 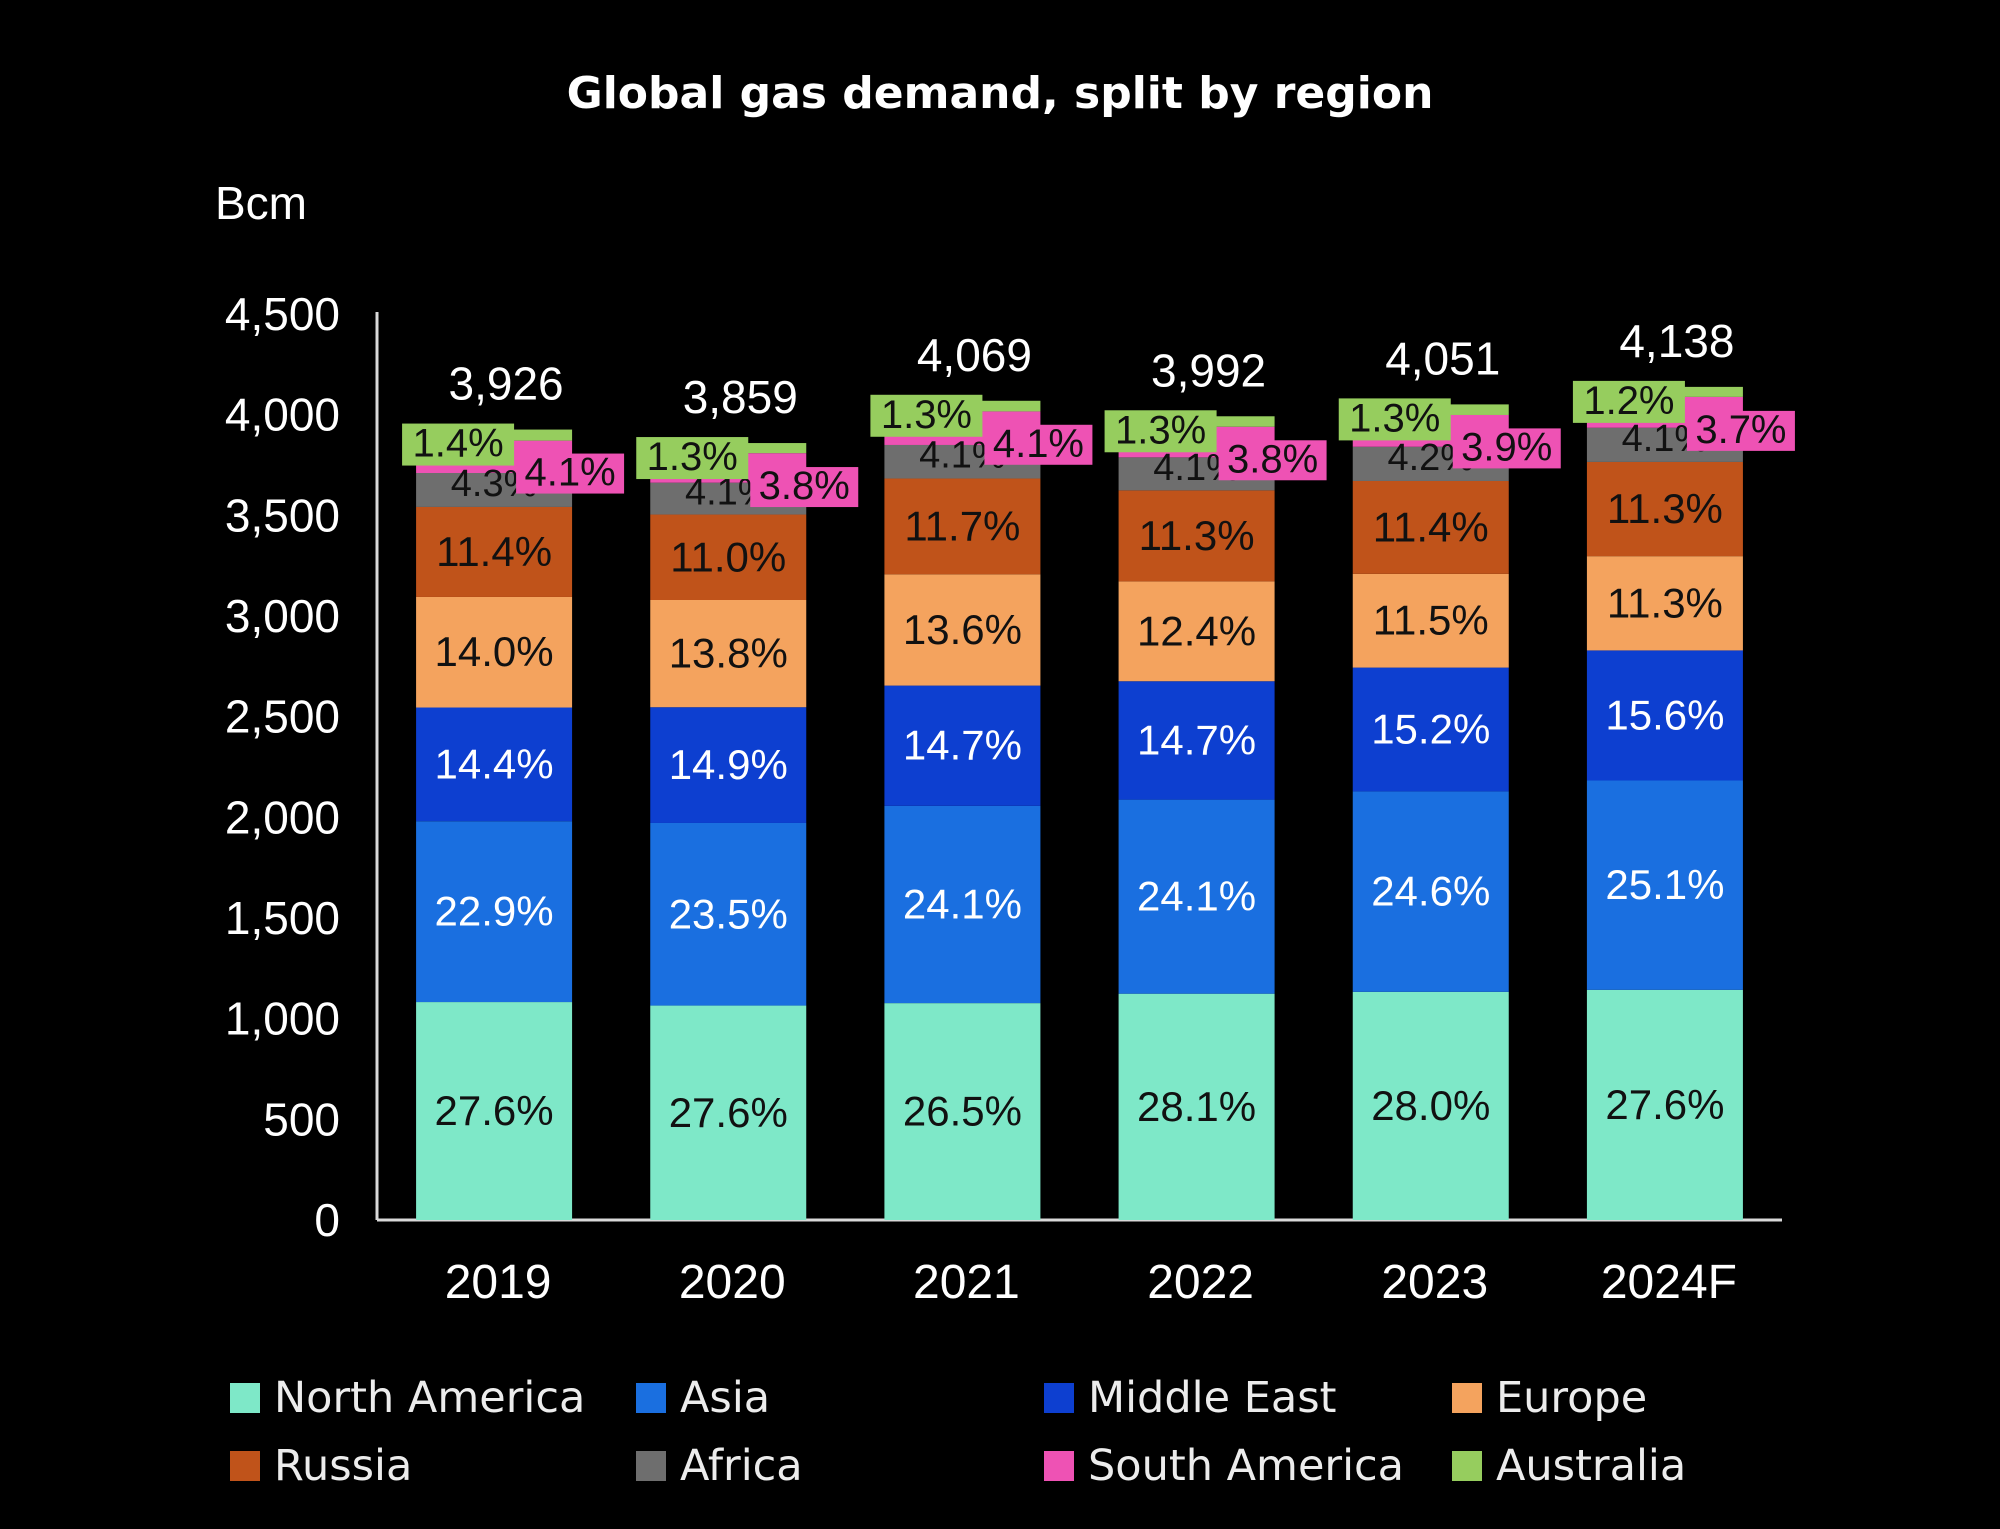 I want to click on bar-segment-russia-2021, so click(x=962, y=526).